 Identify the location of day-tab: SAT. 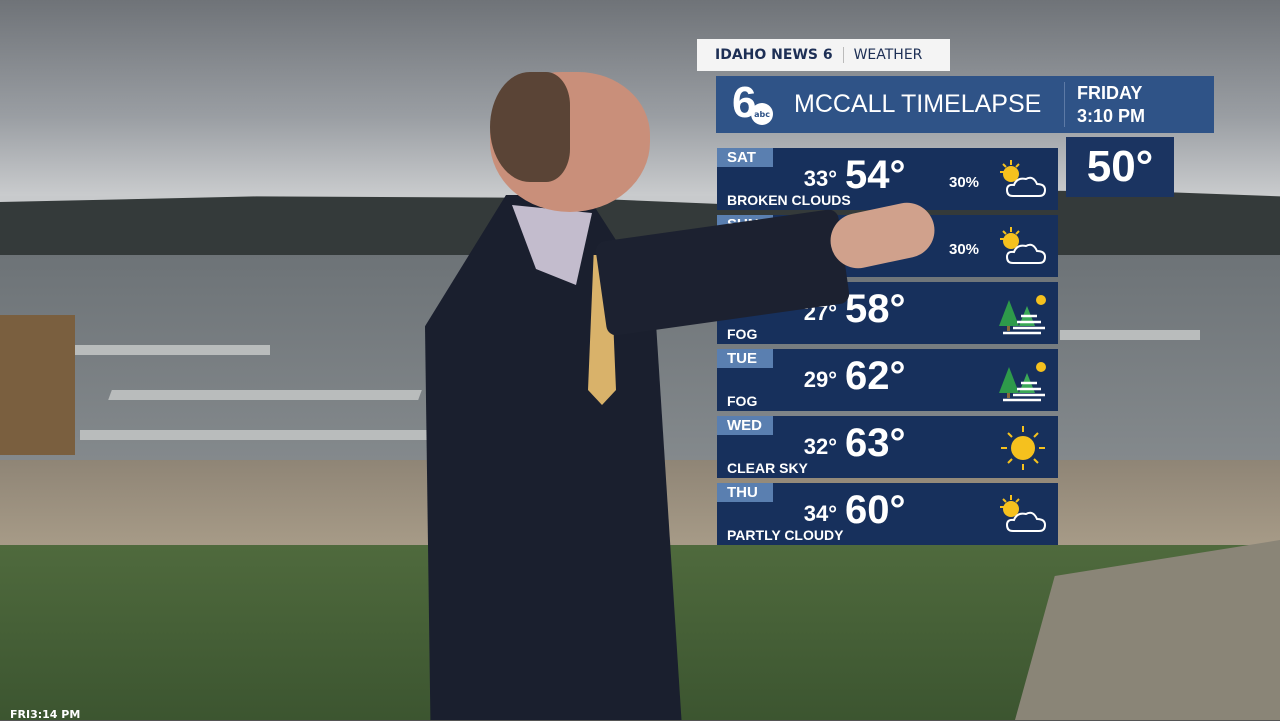
(745, 157).